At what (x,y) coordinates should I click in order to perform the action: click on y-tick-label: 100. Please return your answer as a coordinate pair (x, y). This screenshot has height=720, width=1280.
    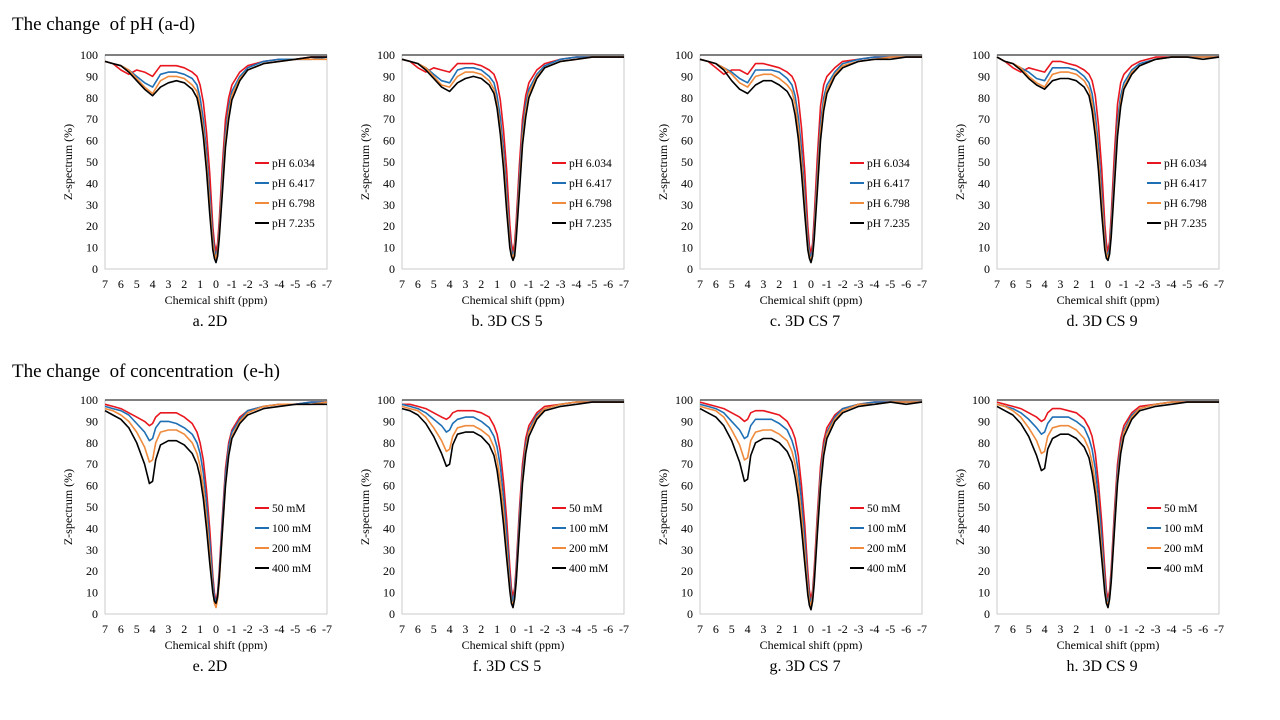
    Looking at the image, I should click on (684, 400).